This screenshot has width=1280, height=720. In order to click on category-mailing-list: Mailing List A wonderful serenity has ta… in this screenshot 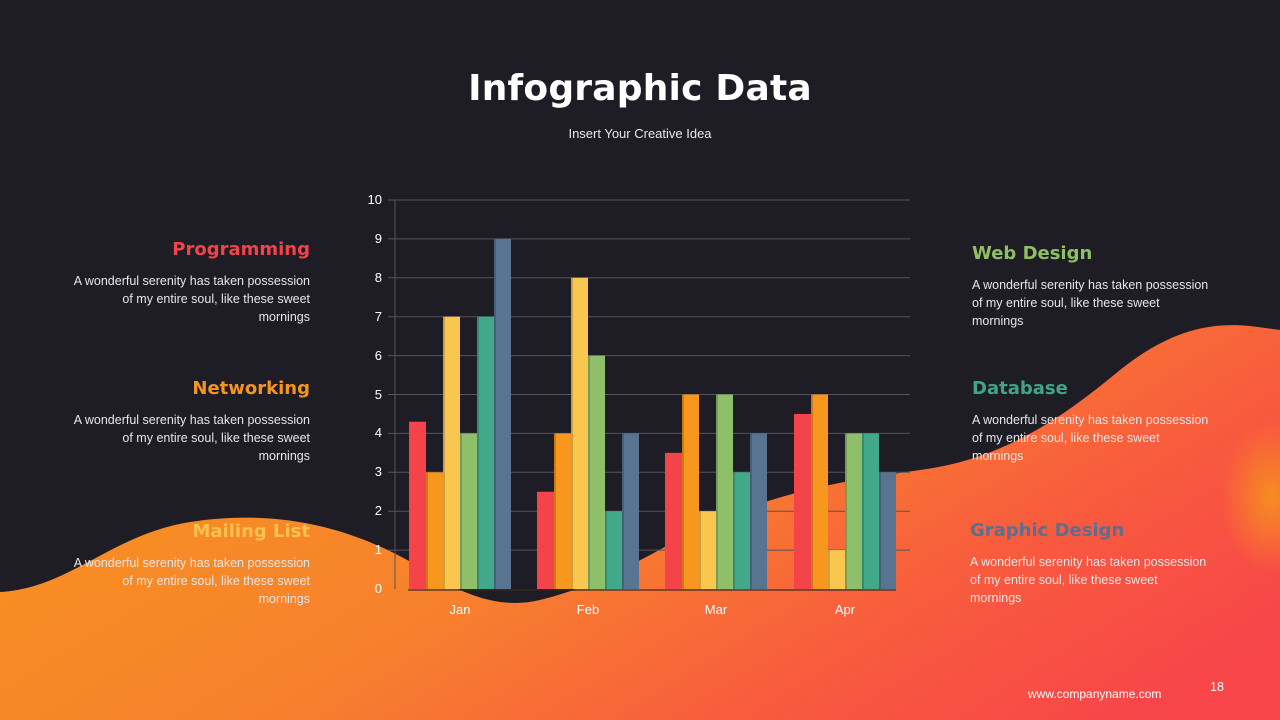, I will do `click(190, 564)`.